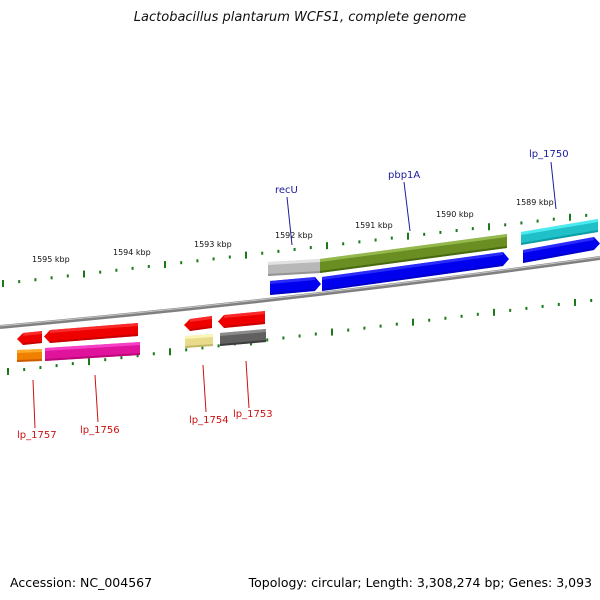  Describe the element at coordinates (294, 262) in the screenshot. I see `gene-recu-highlight` at that location.